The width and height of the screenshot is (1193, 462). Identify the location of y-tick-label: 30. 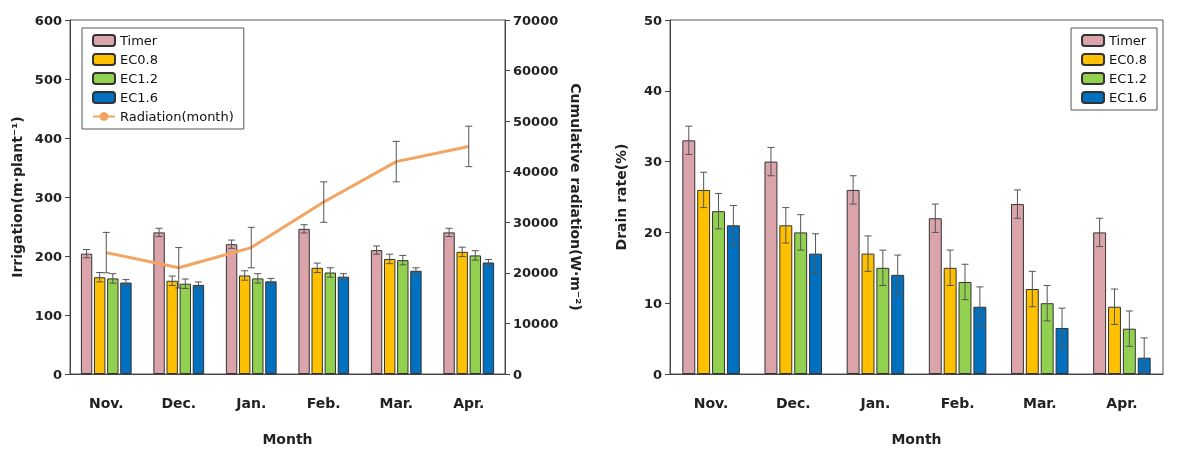
(652, 162).